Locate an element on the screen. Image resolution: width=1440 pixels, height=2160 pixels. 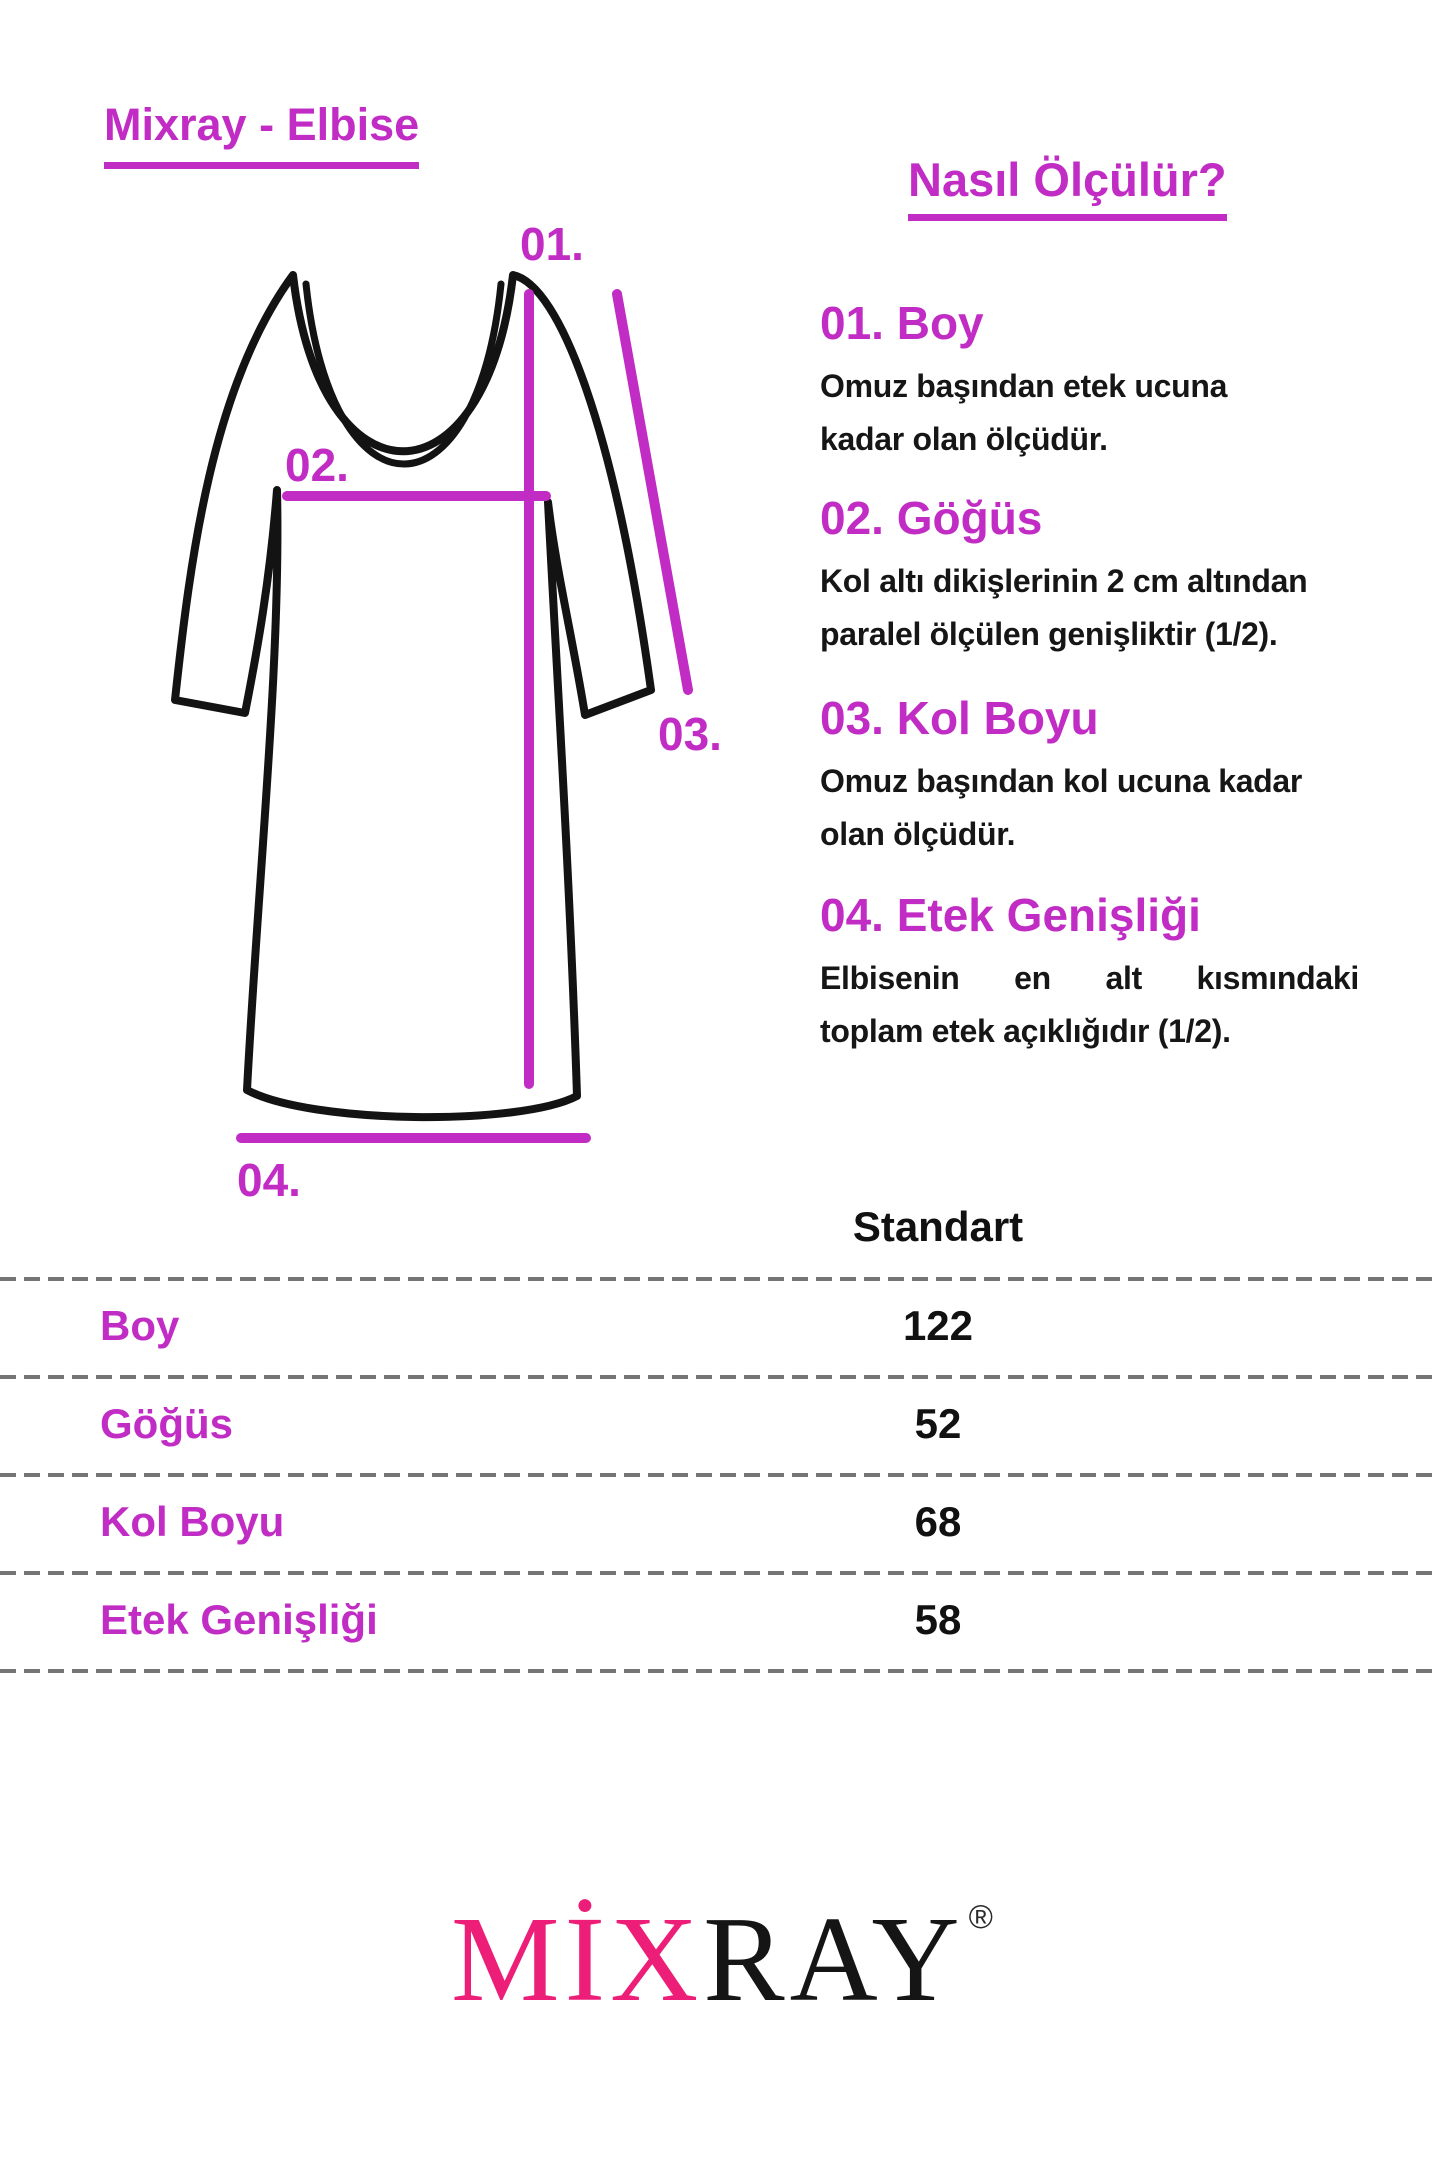
section-text-line: Omuz başından etek ucuna is located at coordinates (1024, 386).